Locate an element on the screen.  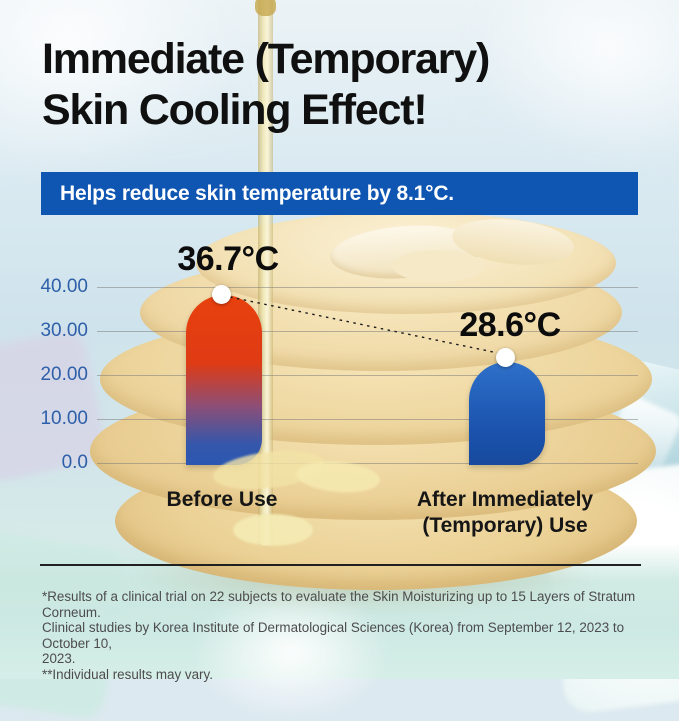
category-label-line: After Immediately is located at coordinates (505, 499).